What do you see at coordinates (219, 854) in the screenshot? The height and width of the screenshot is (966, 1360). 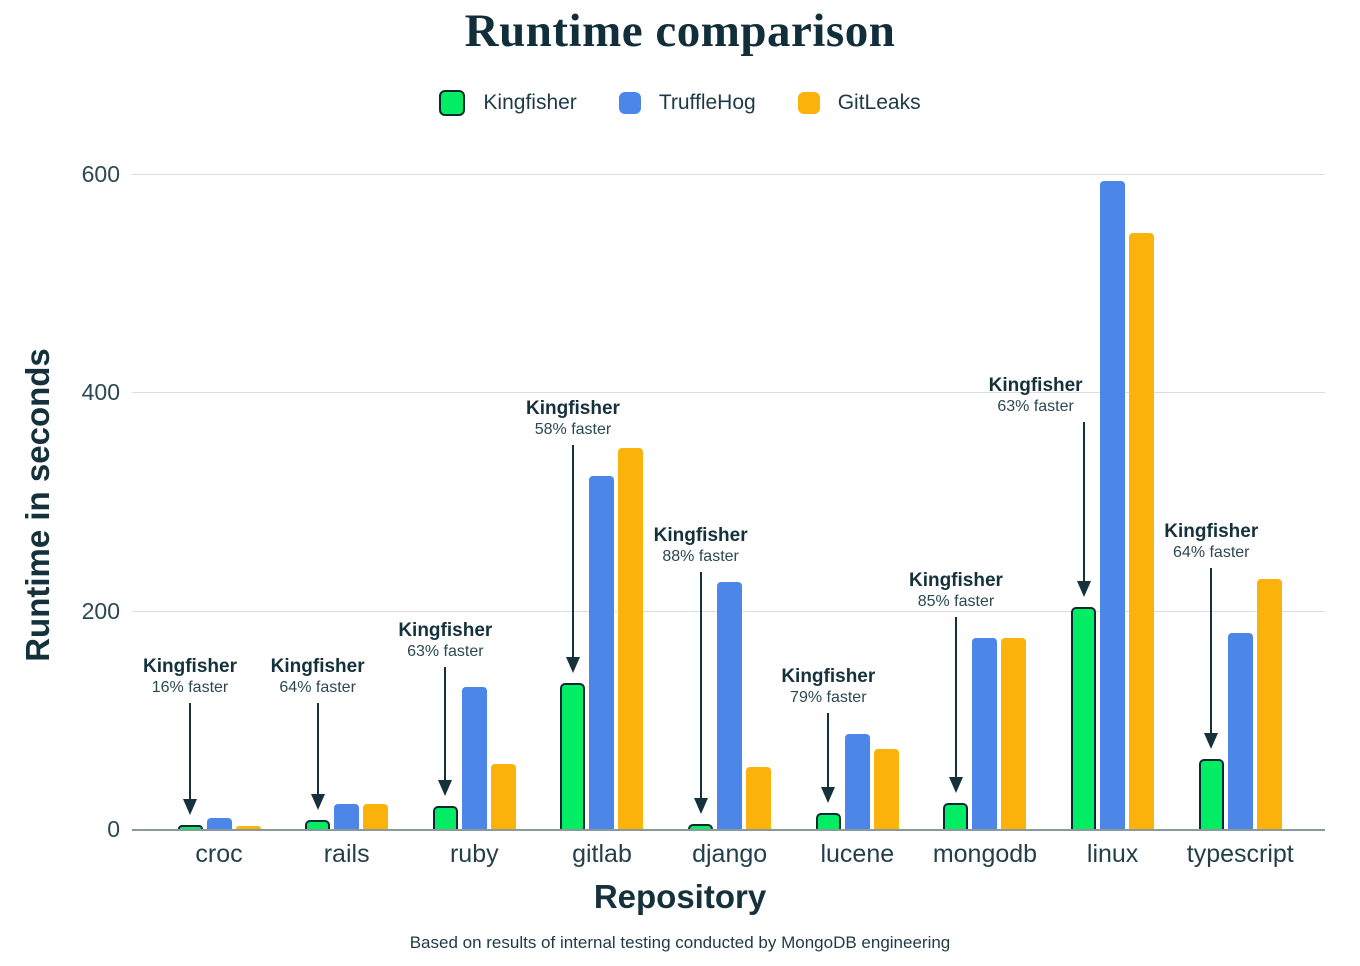 I see `x-tick-croc: croc` at bounding box center [219, 854].